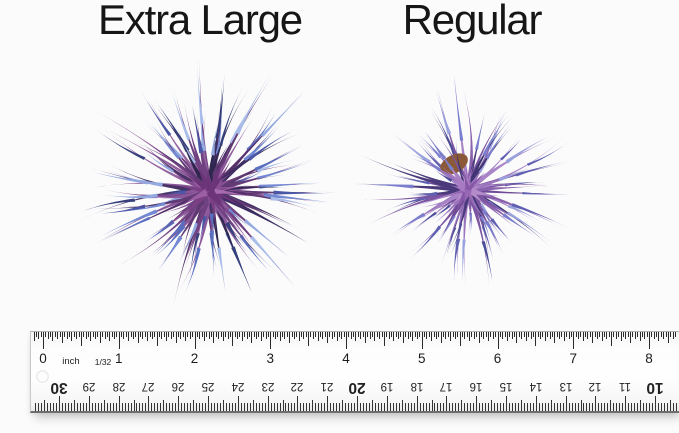 The width and height of the screenshot is (679, 433). Describe the element at coordinates (42, 376) in the screenshot. I see `ruler-hole` at that location.